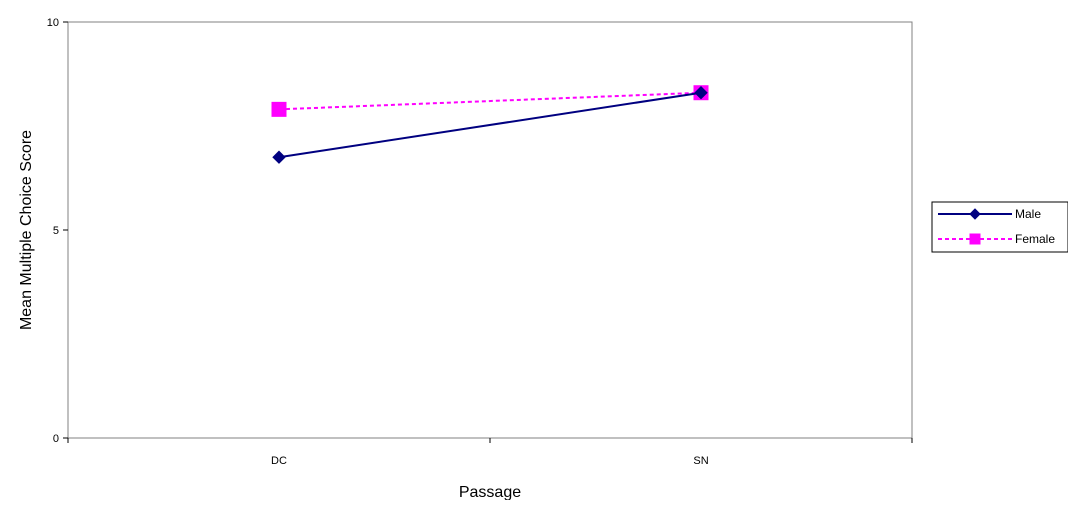  Describe the element at coordinates (490, 492) in the screenshot. I see `x-axis-title: Passage` at that location.